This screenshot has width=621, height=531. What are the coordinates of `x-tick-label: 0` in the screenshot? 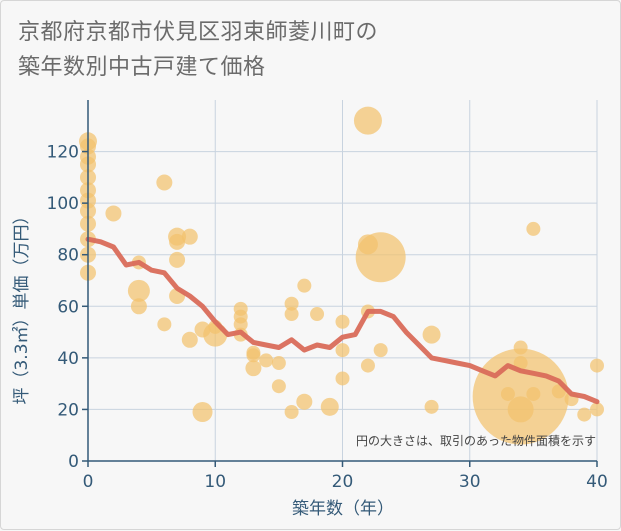 It's located at (88, 482).